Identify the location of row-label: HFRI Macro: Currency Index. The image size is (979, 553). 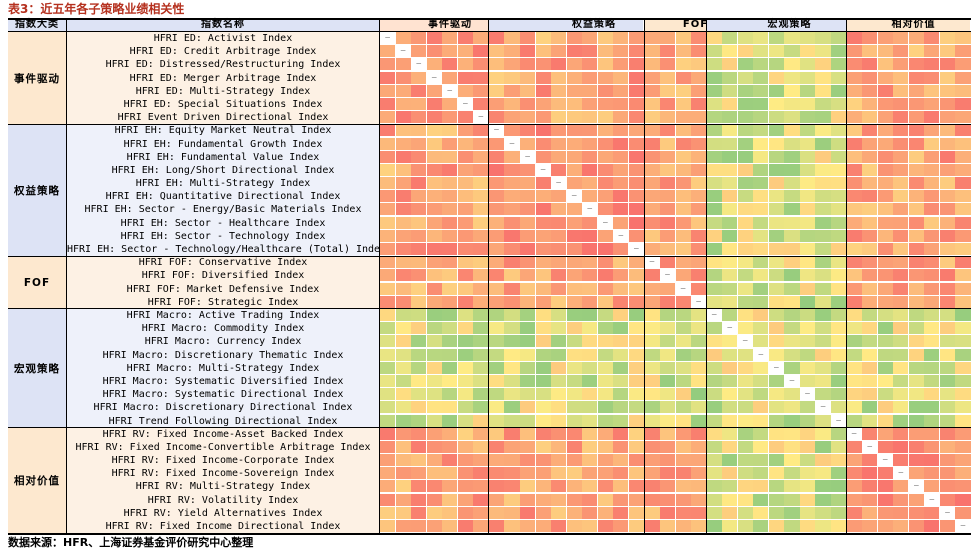
(223, 342).